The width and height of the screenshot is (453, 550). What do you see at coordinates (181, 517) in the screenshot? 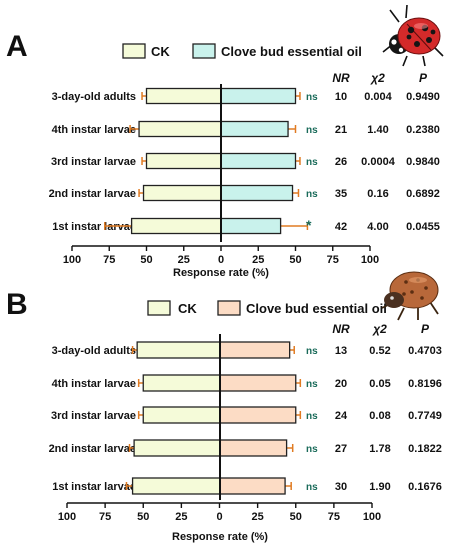
I see `x-tick-label-b-3: 25` at bounding box center [181, 517].